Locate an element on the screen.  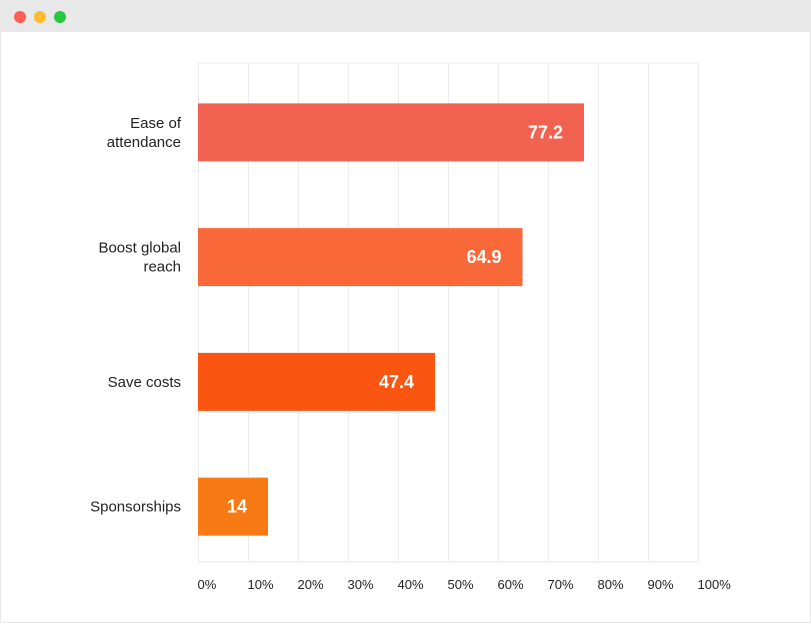
category-label: Boost global is located at coordinates (139, 248).